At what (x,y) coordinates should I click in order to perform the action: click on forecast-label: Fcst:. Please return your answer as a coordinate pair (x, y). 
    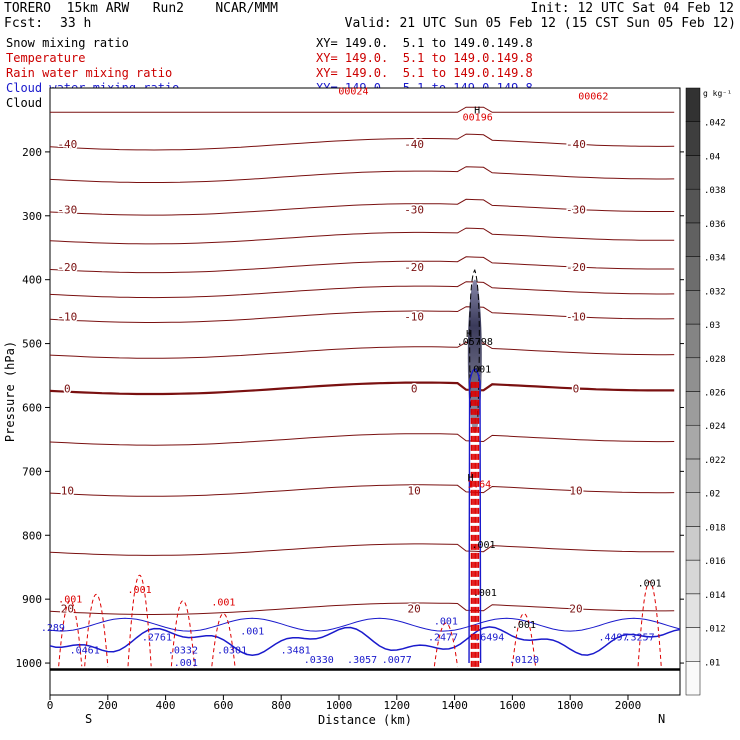
    Looking at the image, I should click on (24, 23).